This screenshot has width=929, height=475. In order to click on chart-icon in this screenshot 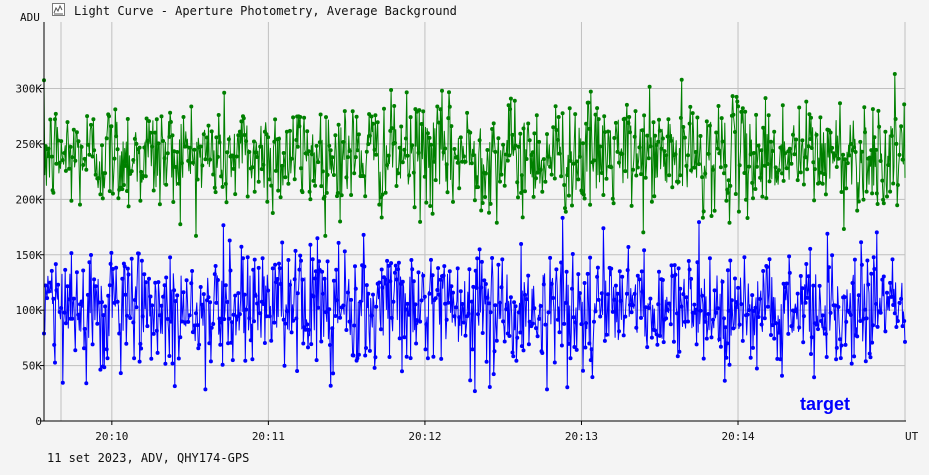, I will do `click(58, 9)`.